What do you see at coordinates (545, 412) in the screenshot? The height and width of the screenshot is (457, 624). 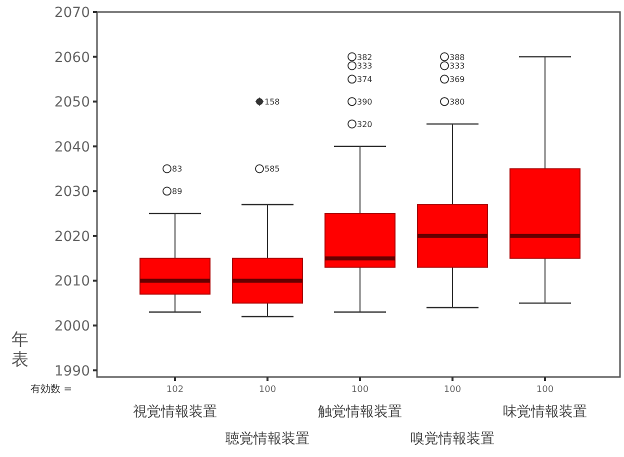 I see `x-tick-label: 味覚情報装置` at bounding box center [545, 412].